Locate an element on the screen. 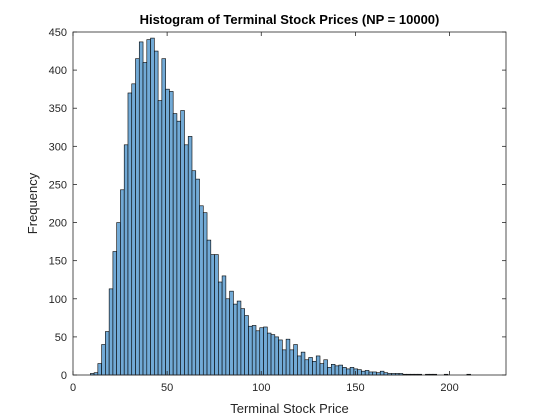 The height and width of the screenshot is (420, 560). x-tick-label: 50 is located at coordinates (167, 388).